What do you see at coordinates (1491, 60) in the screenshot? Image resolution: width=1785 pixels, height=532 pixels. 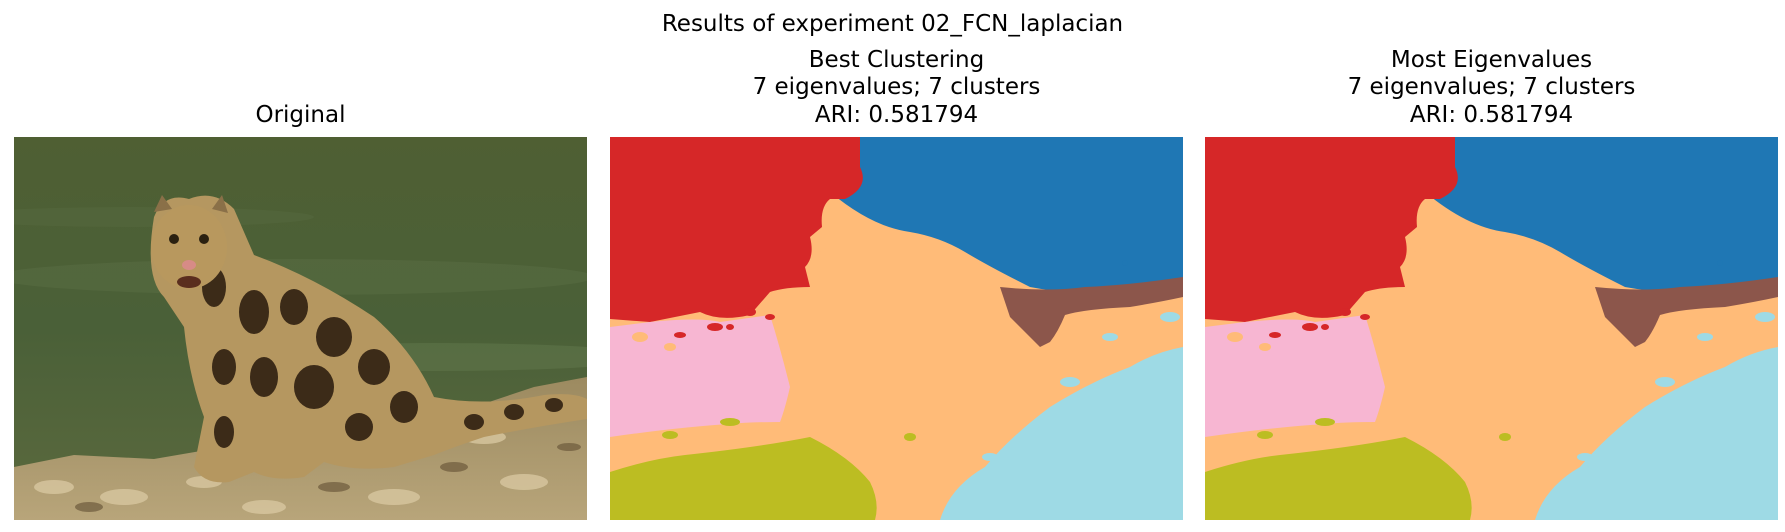 I see `panel-title-line-1: Most Eigenvalues` at bounding box center [1491, 60].